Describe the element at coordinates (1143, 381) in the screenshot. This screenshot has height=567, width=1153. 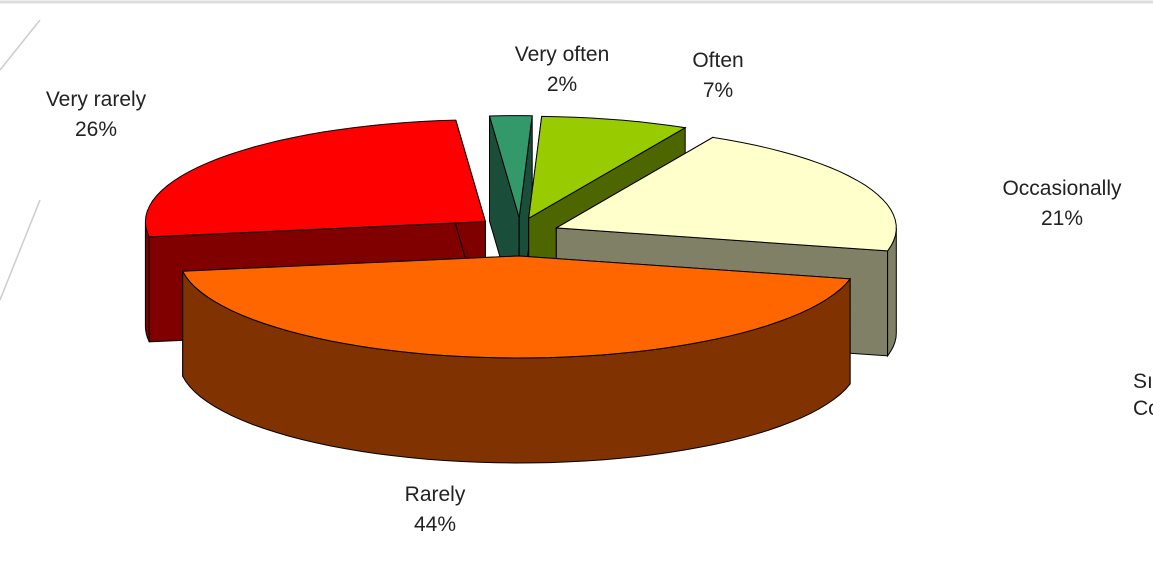
I see `clipped-line-1: Sı` at that location.